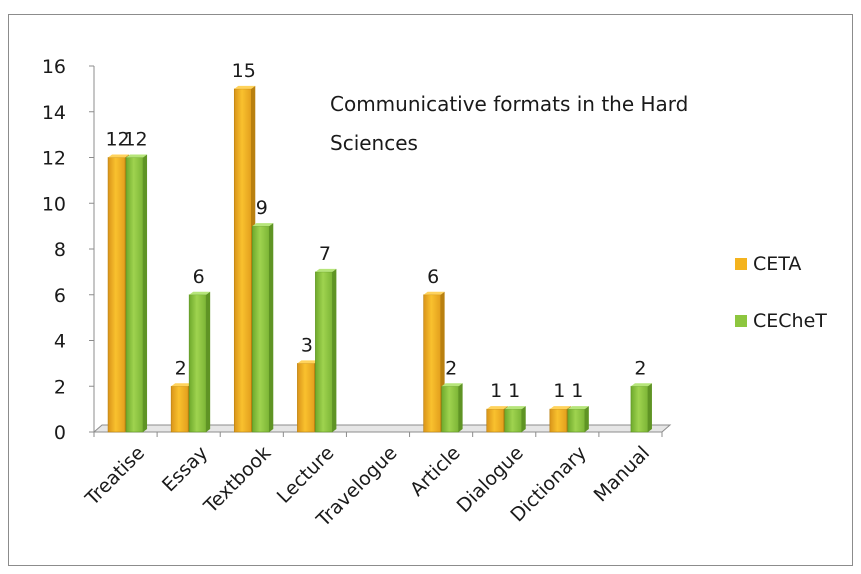 This screenshot has width=861, height=574. What do you see at coordinates (577, 391) in the screenshot?
I see `data-label-cech-t-dictionary: 1` at bounding box center [577, 391].